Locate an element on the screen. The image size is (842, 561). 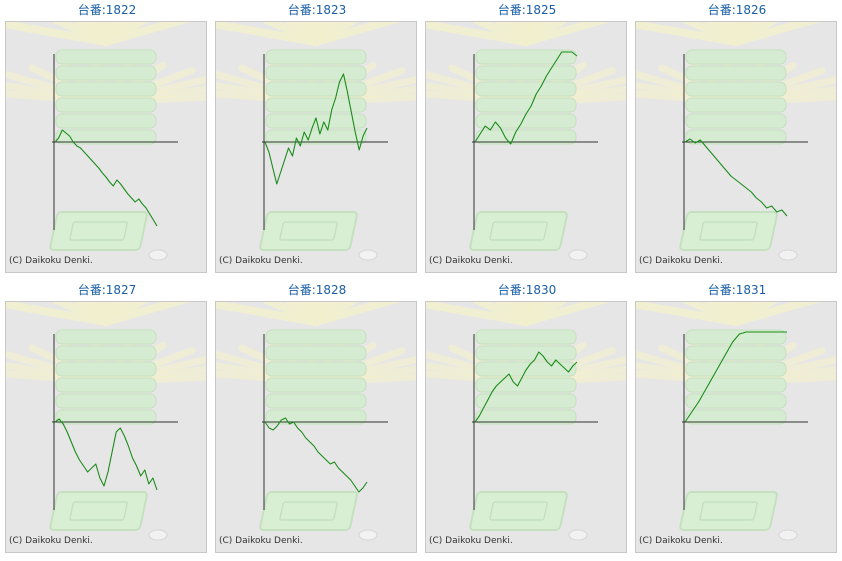
machine-number-title: 台番:1830 is located at coordinates (527, 290).